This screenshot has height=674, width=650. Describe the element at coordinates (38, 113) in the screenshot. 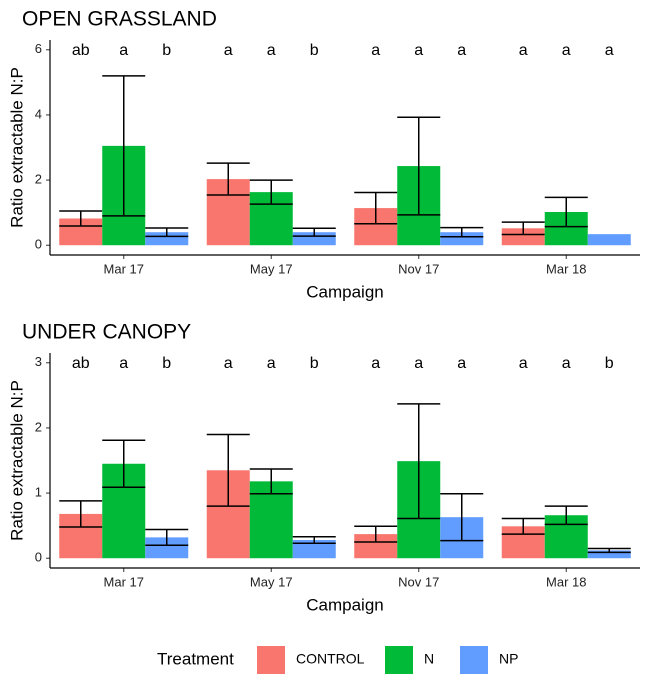

I see `y-tick-label: 4` at that location.